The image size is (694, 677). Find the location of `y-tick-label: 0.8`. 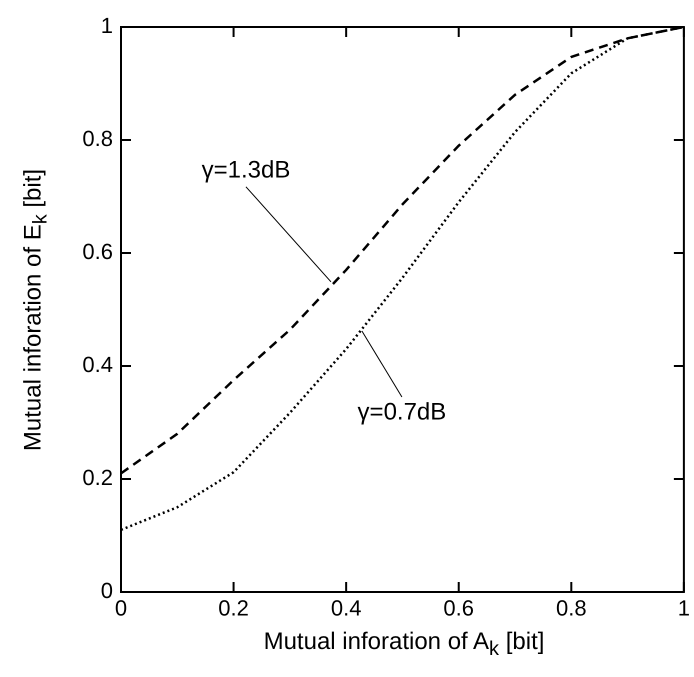

y-tick-label: 0.8 is located at coordinates (97, 139).